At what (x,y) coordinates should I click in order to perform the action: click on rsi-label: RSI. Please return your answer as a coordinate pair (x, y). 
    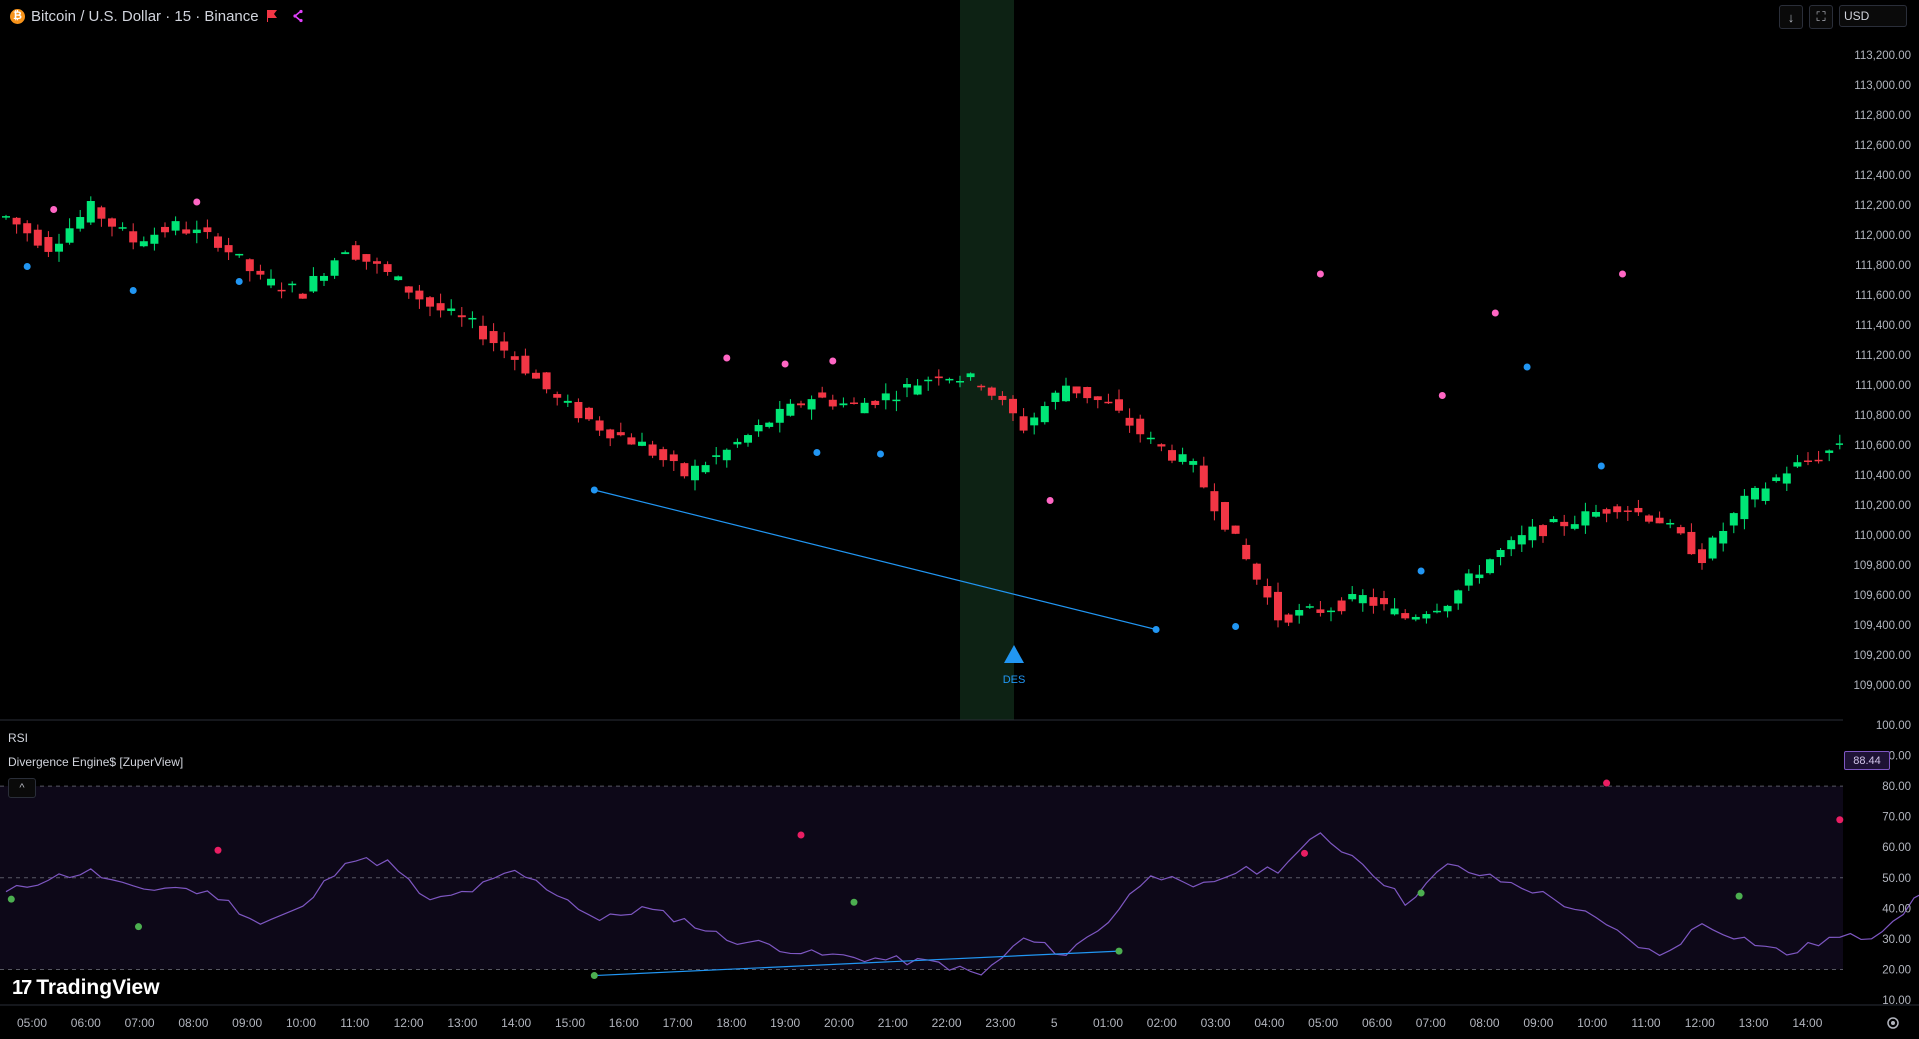
    Looking at the image, I should click on (18, 738).